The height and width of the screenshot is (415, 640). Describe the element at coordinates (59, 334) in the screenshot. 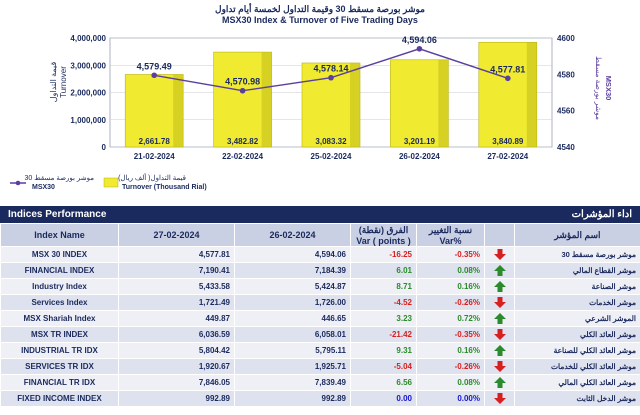

I see `index-name-cell: MSX TR INDEX` at that location.